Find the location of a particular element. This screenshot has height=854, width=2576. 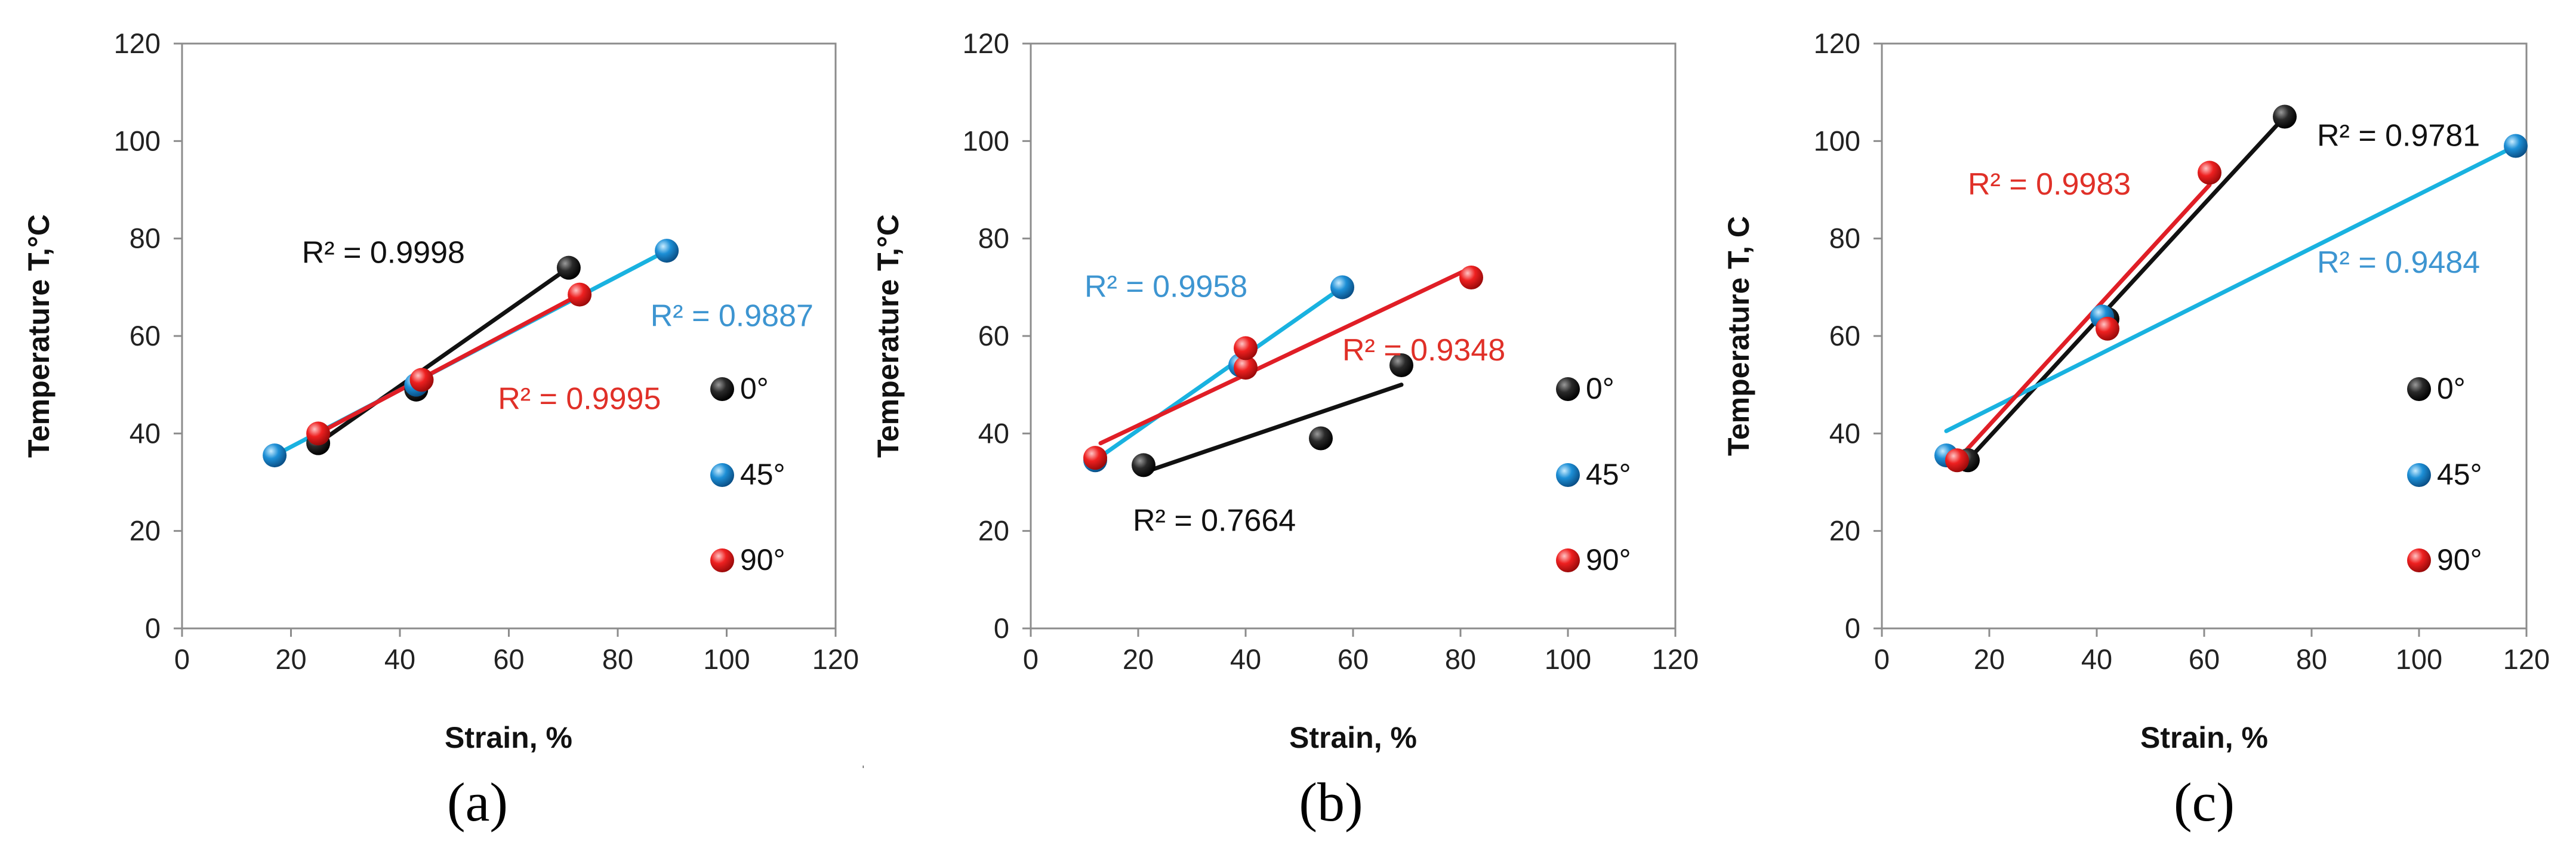

stray-mark: ˌ is located at coordinates (863, 760).